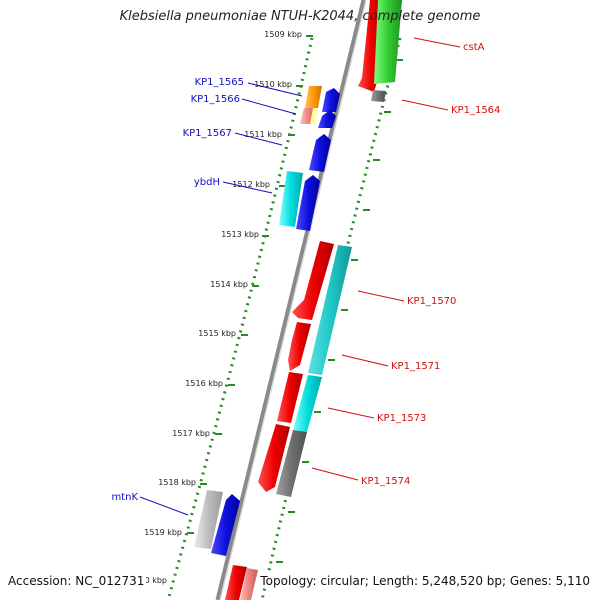 This screenshot has height=600, width=600. What do you see at coordinates (124, 497) in the screenshot?
I see `gene-label-mtnK: mtnK` at bounding box center [124, 497].